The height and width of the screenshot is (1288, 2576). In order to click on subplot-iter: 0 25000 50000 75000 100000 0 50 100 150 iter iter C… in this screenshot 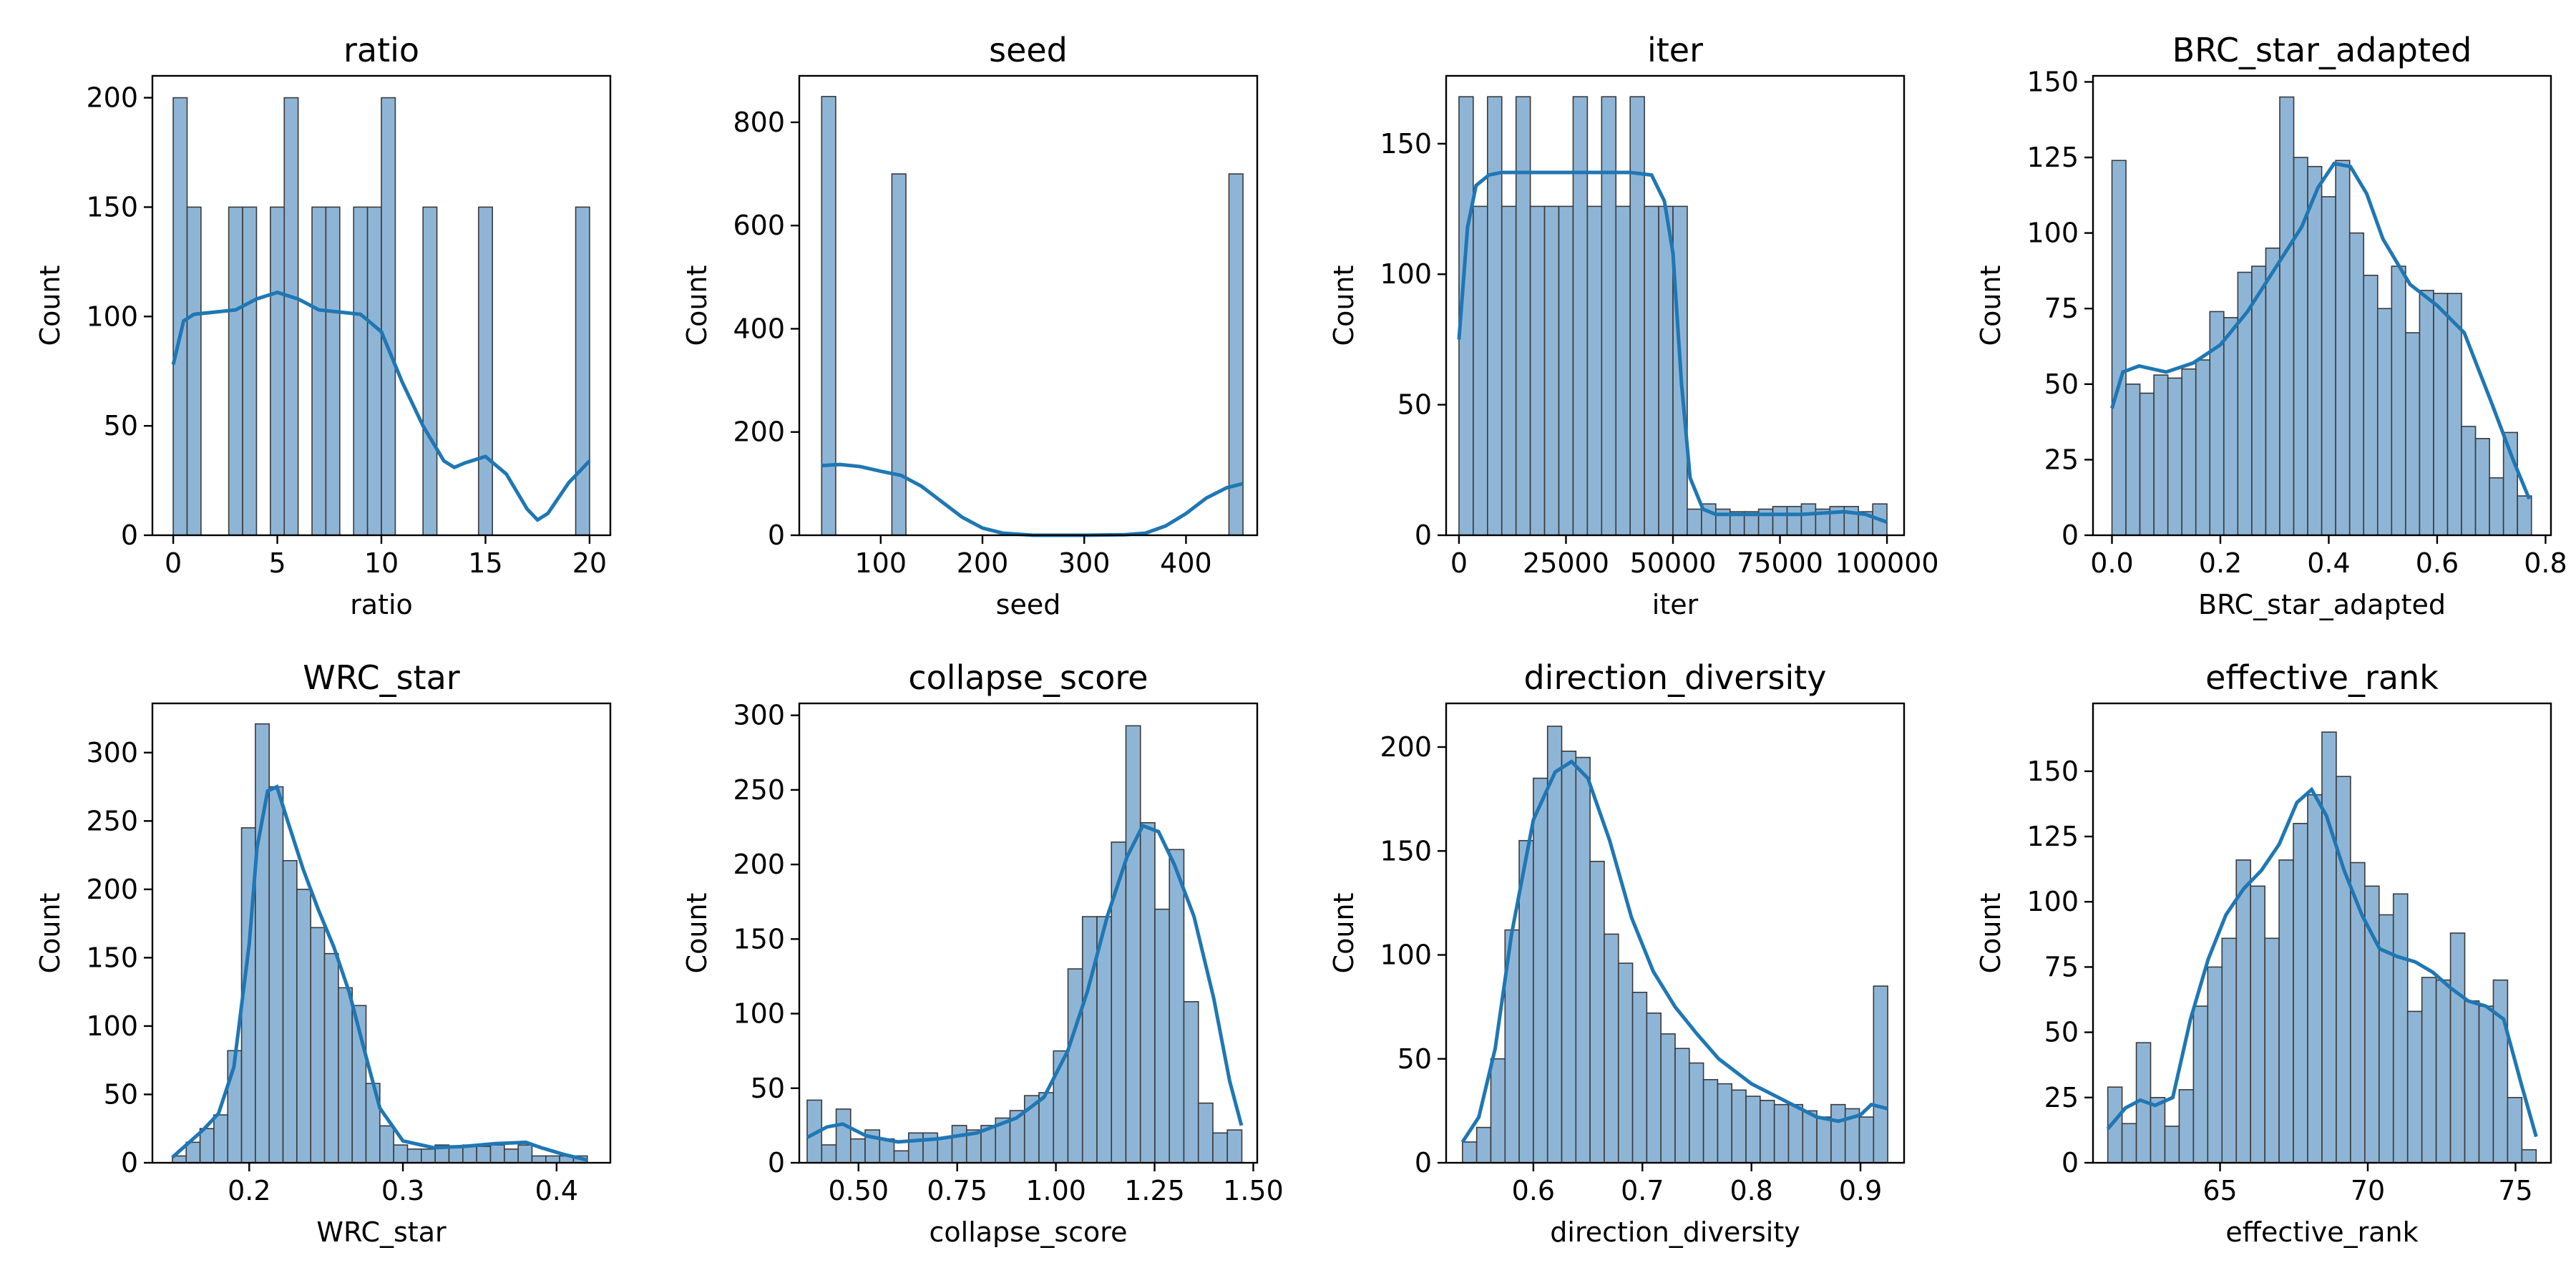, I will do `click(1633, 325)`.